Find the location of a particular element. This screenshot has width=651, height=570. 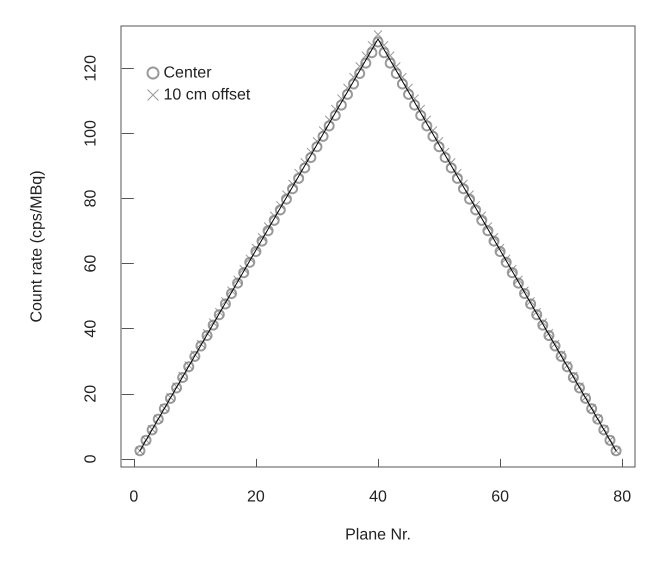

y-tick-label: 40 is located at coordinates (91, 329).